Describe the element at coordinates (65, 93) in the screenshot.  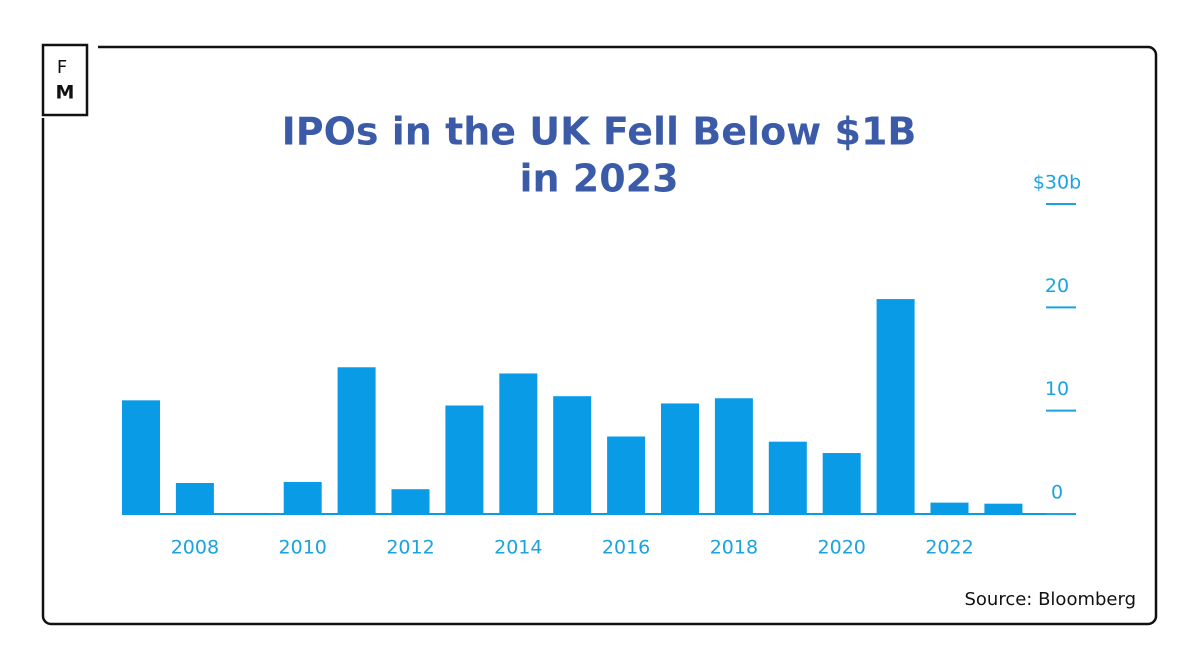
I see `logo-letter: M` at that location.